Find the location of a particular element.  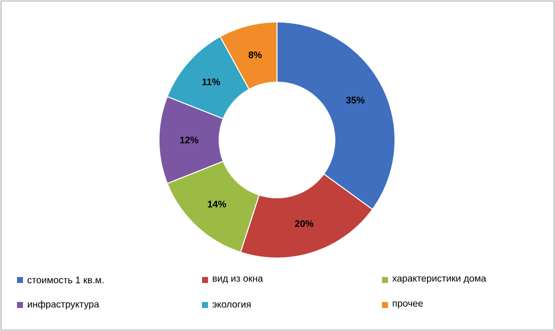

legend-label: характеристики дома is located at coordinates (439, 280).